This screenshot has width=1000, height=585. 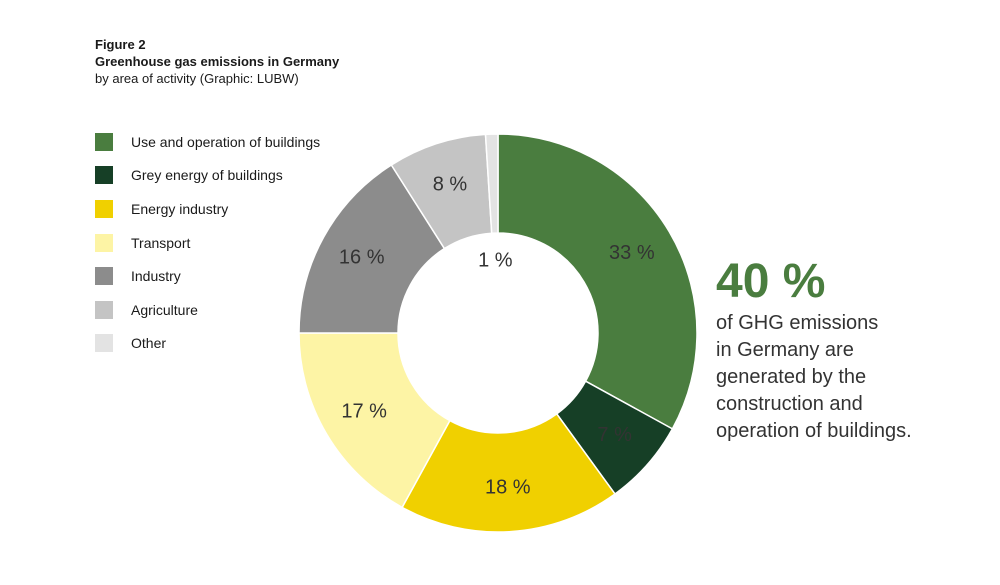 I want to click on slice-label: 8 %, so click(x=450, y=184).